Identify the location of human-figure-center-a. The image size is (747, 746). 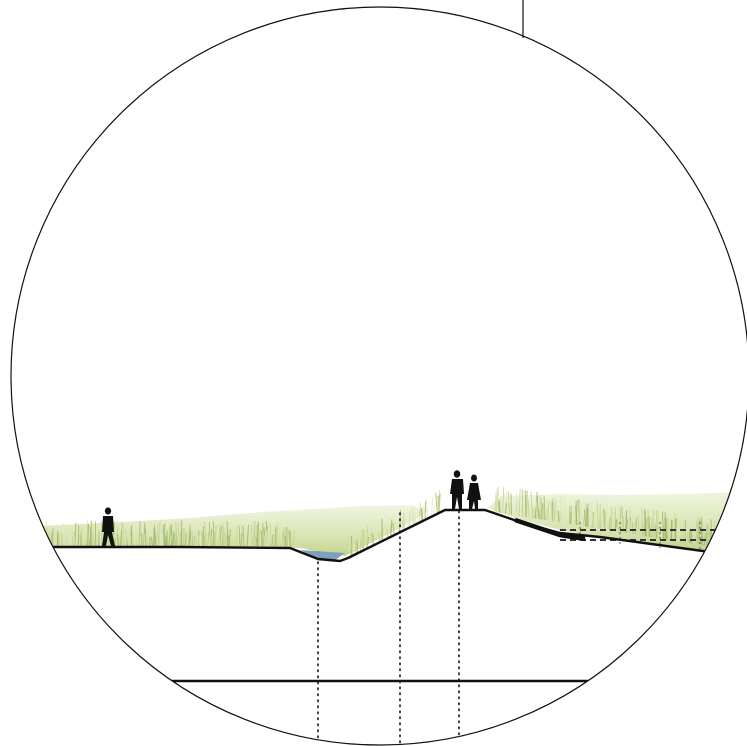
(457, 489).